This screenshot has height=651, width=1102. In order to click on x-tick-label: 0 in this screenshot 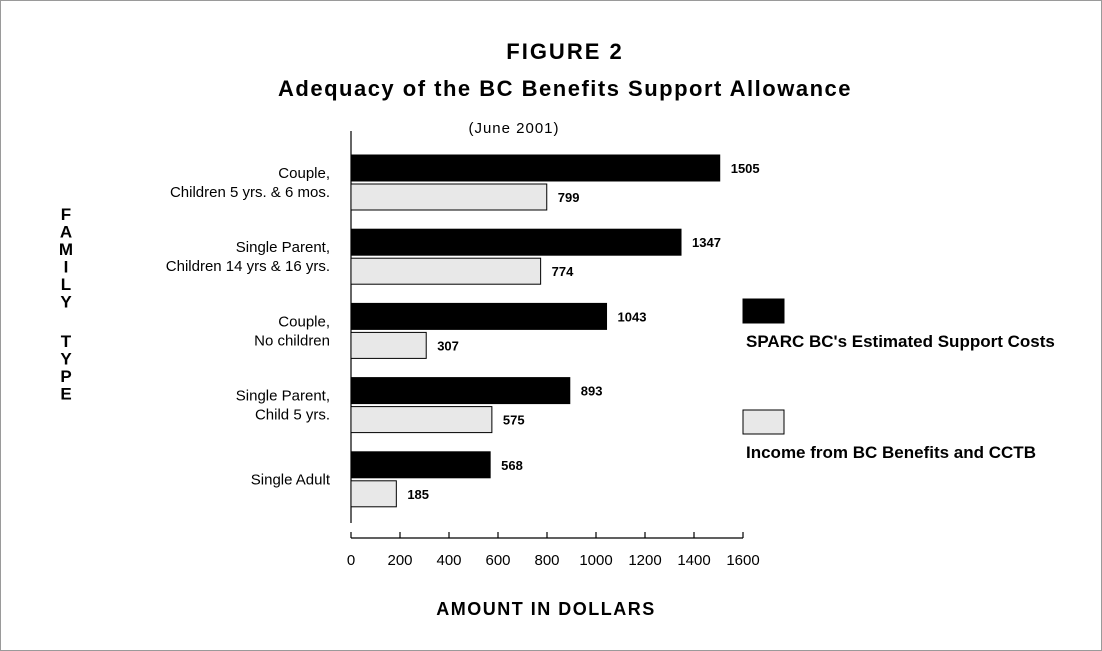, I will do `click(351, 560)`.